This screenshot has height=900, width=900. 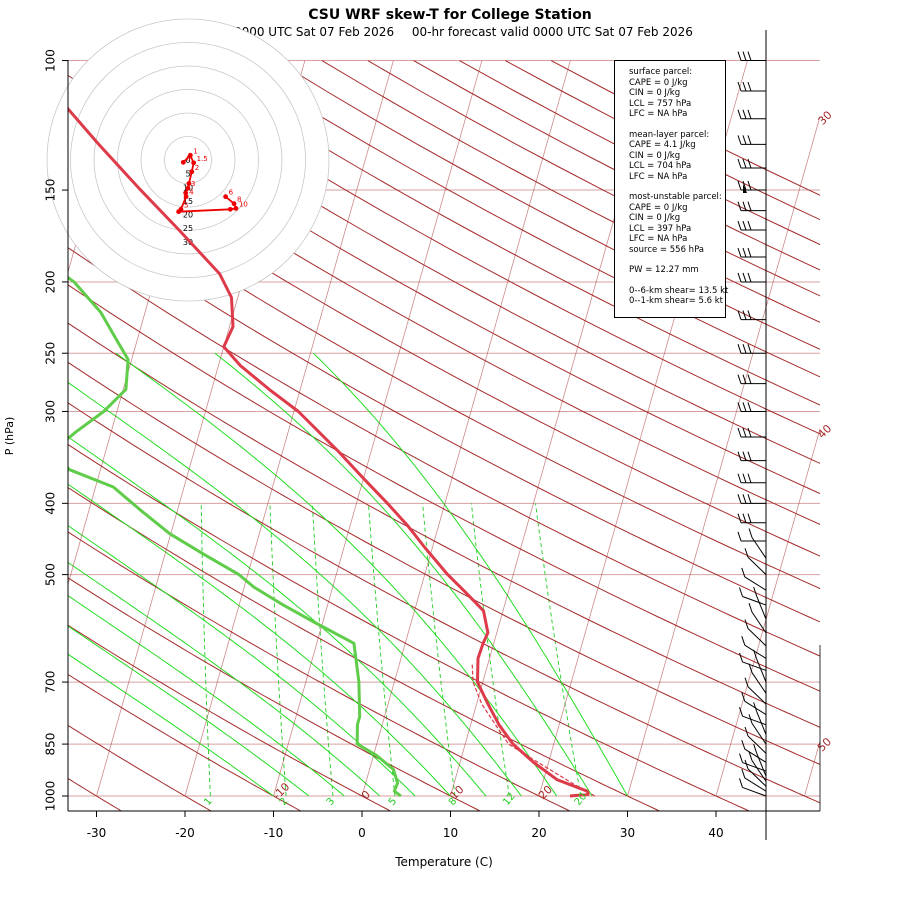 What do you see at coordinates (667, 249) in the screenshot?
I see `info-line: source = 556 hPa` at bounding box center [667, 249].